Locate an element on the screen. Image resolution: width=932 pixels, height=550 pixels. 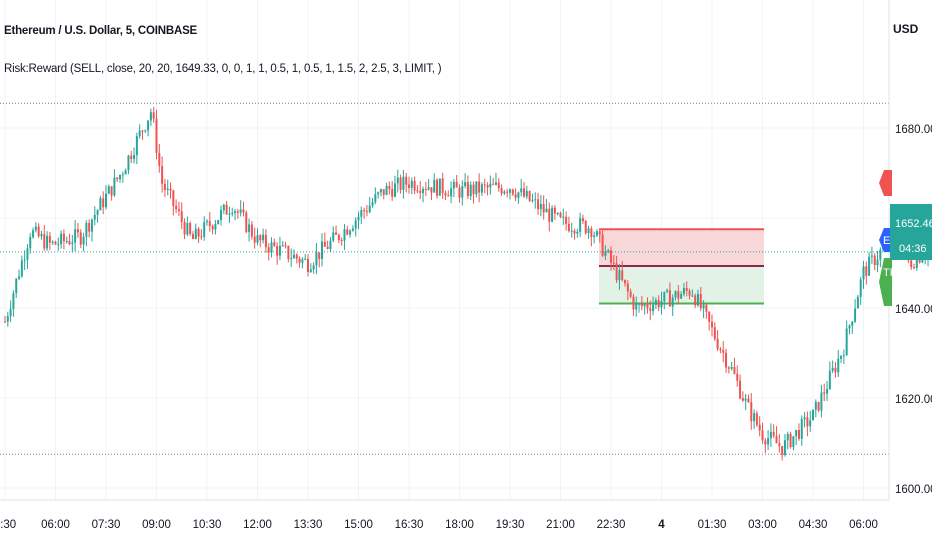
stop-loss-tag is located at coordinates (885, 183).